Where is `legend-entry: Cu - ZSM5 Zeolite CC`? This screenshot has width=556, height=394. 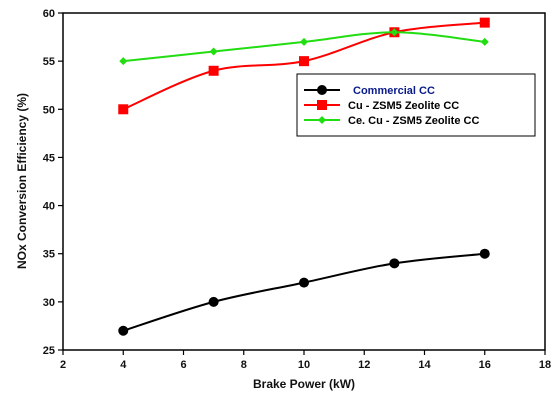
legend-entry: Cu - ZSM5 Zeolite CC is located at coordinates (381, 106).